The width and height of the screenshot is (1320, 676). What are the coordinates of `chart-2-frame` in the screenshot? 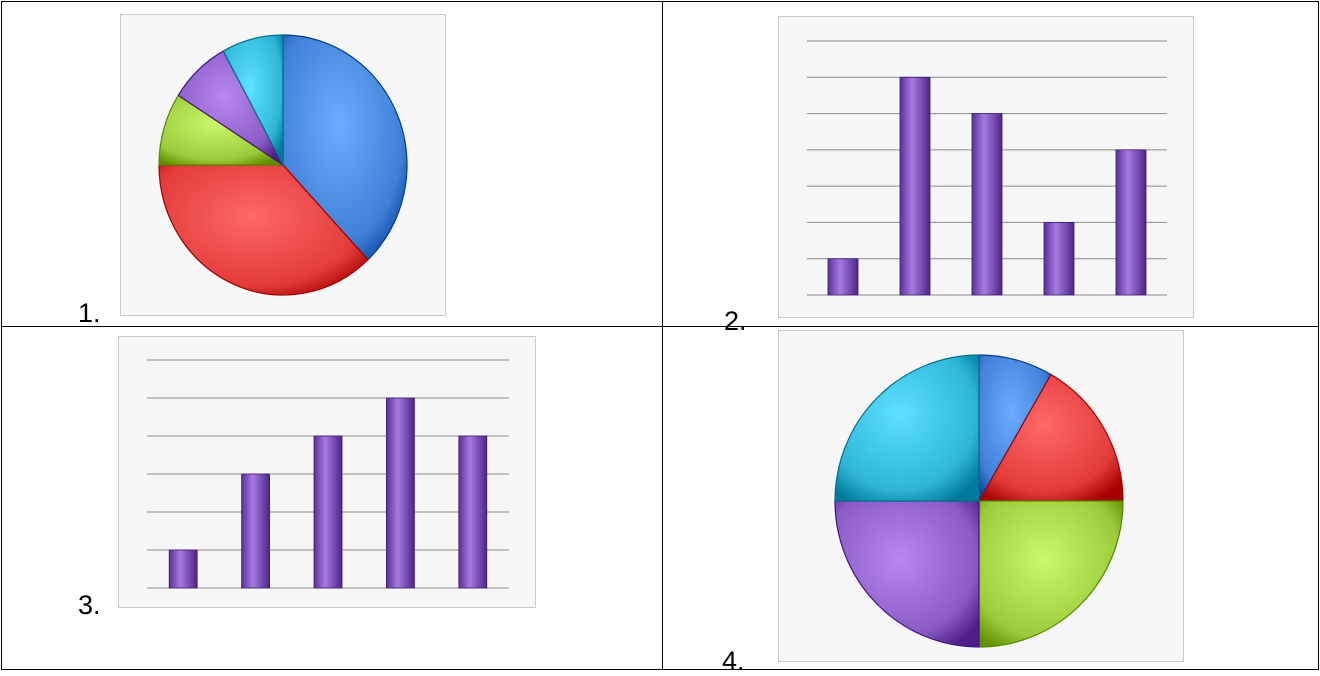 It's located at (986, 167).